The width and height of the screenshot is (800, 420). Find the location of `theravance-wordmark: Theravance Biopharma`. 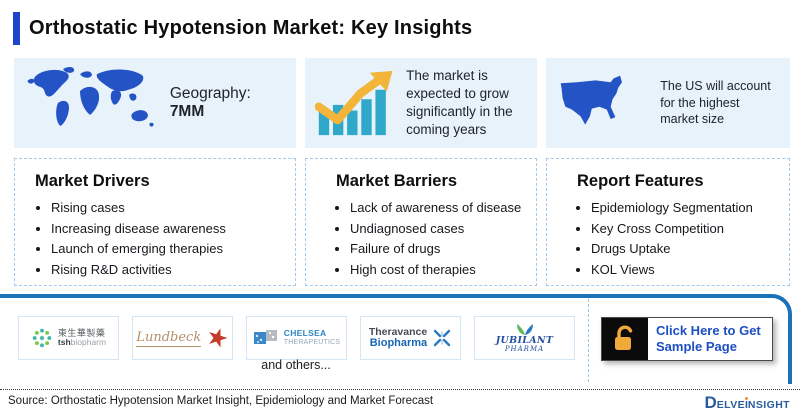

theravance-wordmark: Theravance Biopharma is located at coordinates (398, 337).